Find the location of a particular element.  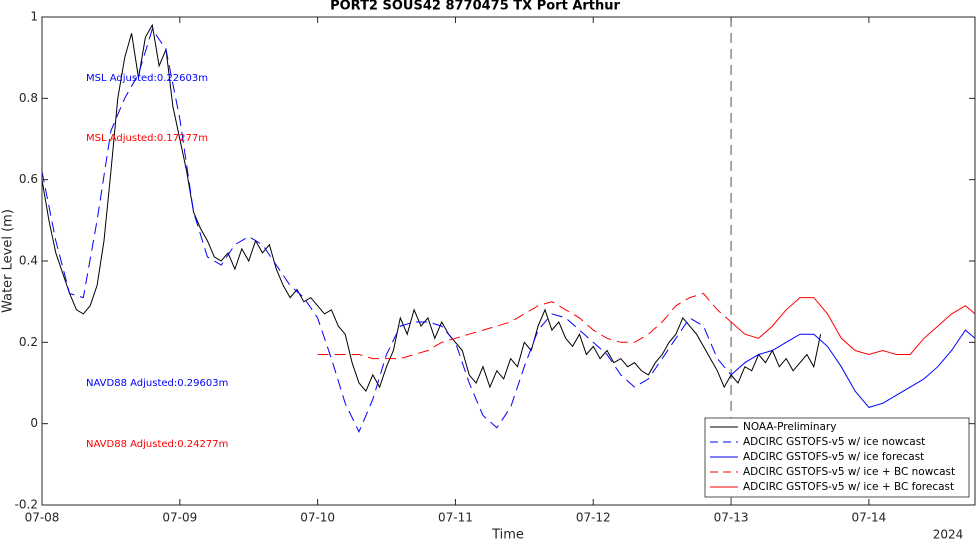

legend-label: ADCIRC GSTOFS-v5 w/ ice nowcast is located at coordinates (834, 442).